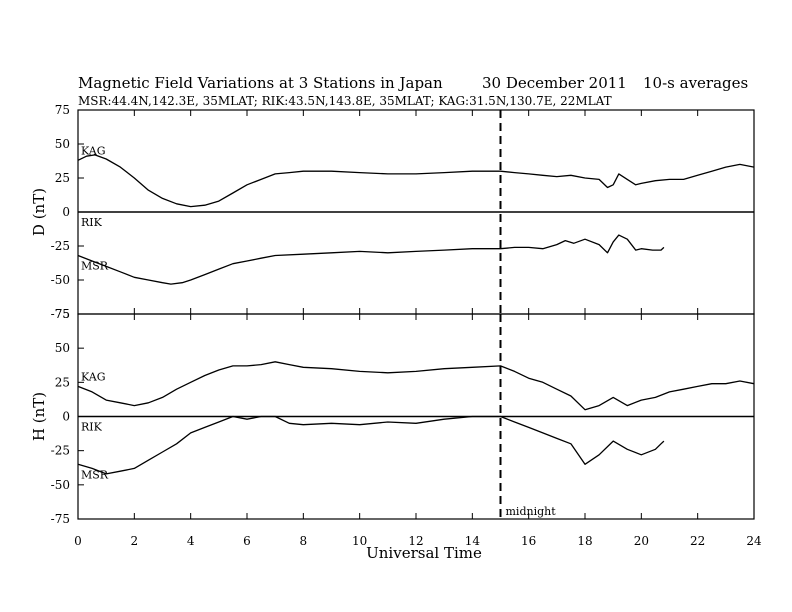  What do you see at coordinates (695, 83) in the screenshot?
I see `chart-averaging: 10-s averages` at bounding box center [695, 83].